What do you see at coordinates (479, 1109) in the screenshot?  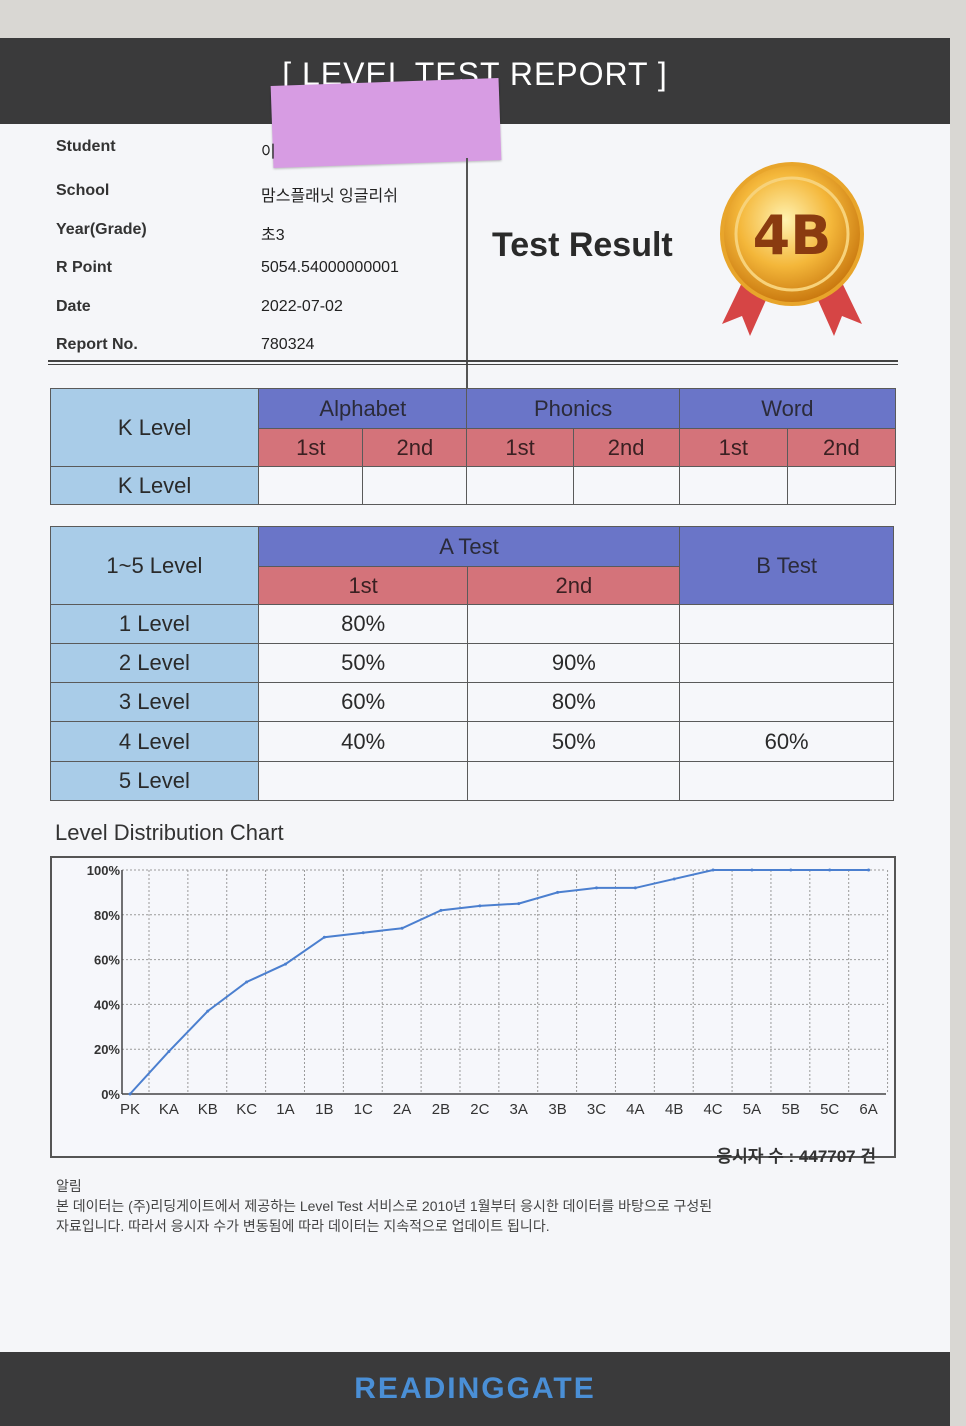 I see `x-tick-label: 2C` at bounding box center [479, 1109].